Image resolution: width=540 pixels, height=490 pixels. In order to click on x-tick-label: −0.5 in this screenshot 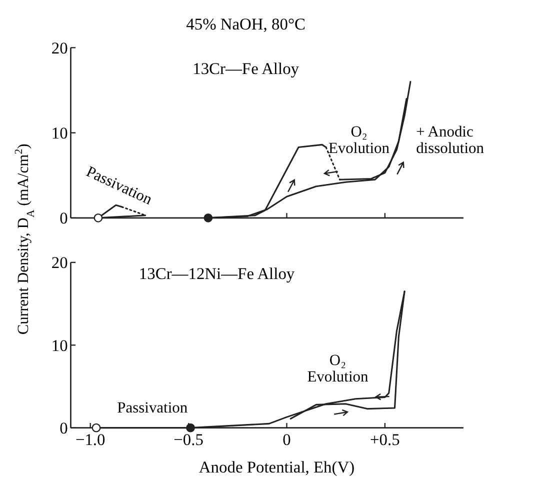, I will do `click(189, 440)`.